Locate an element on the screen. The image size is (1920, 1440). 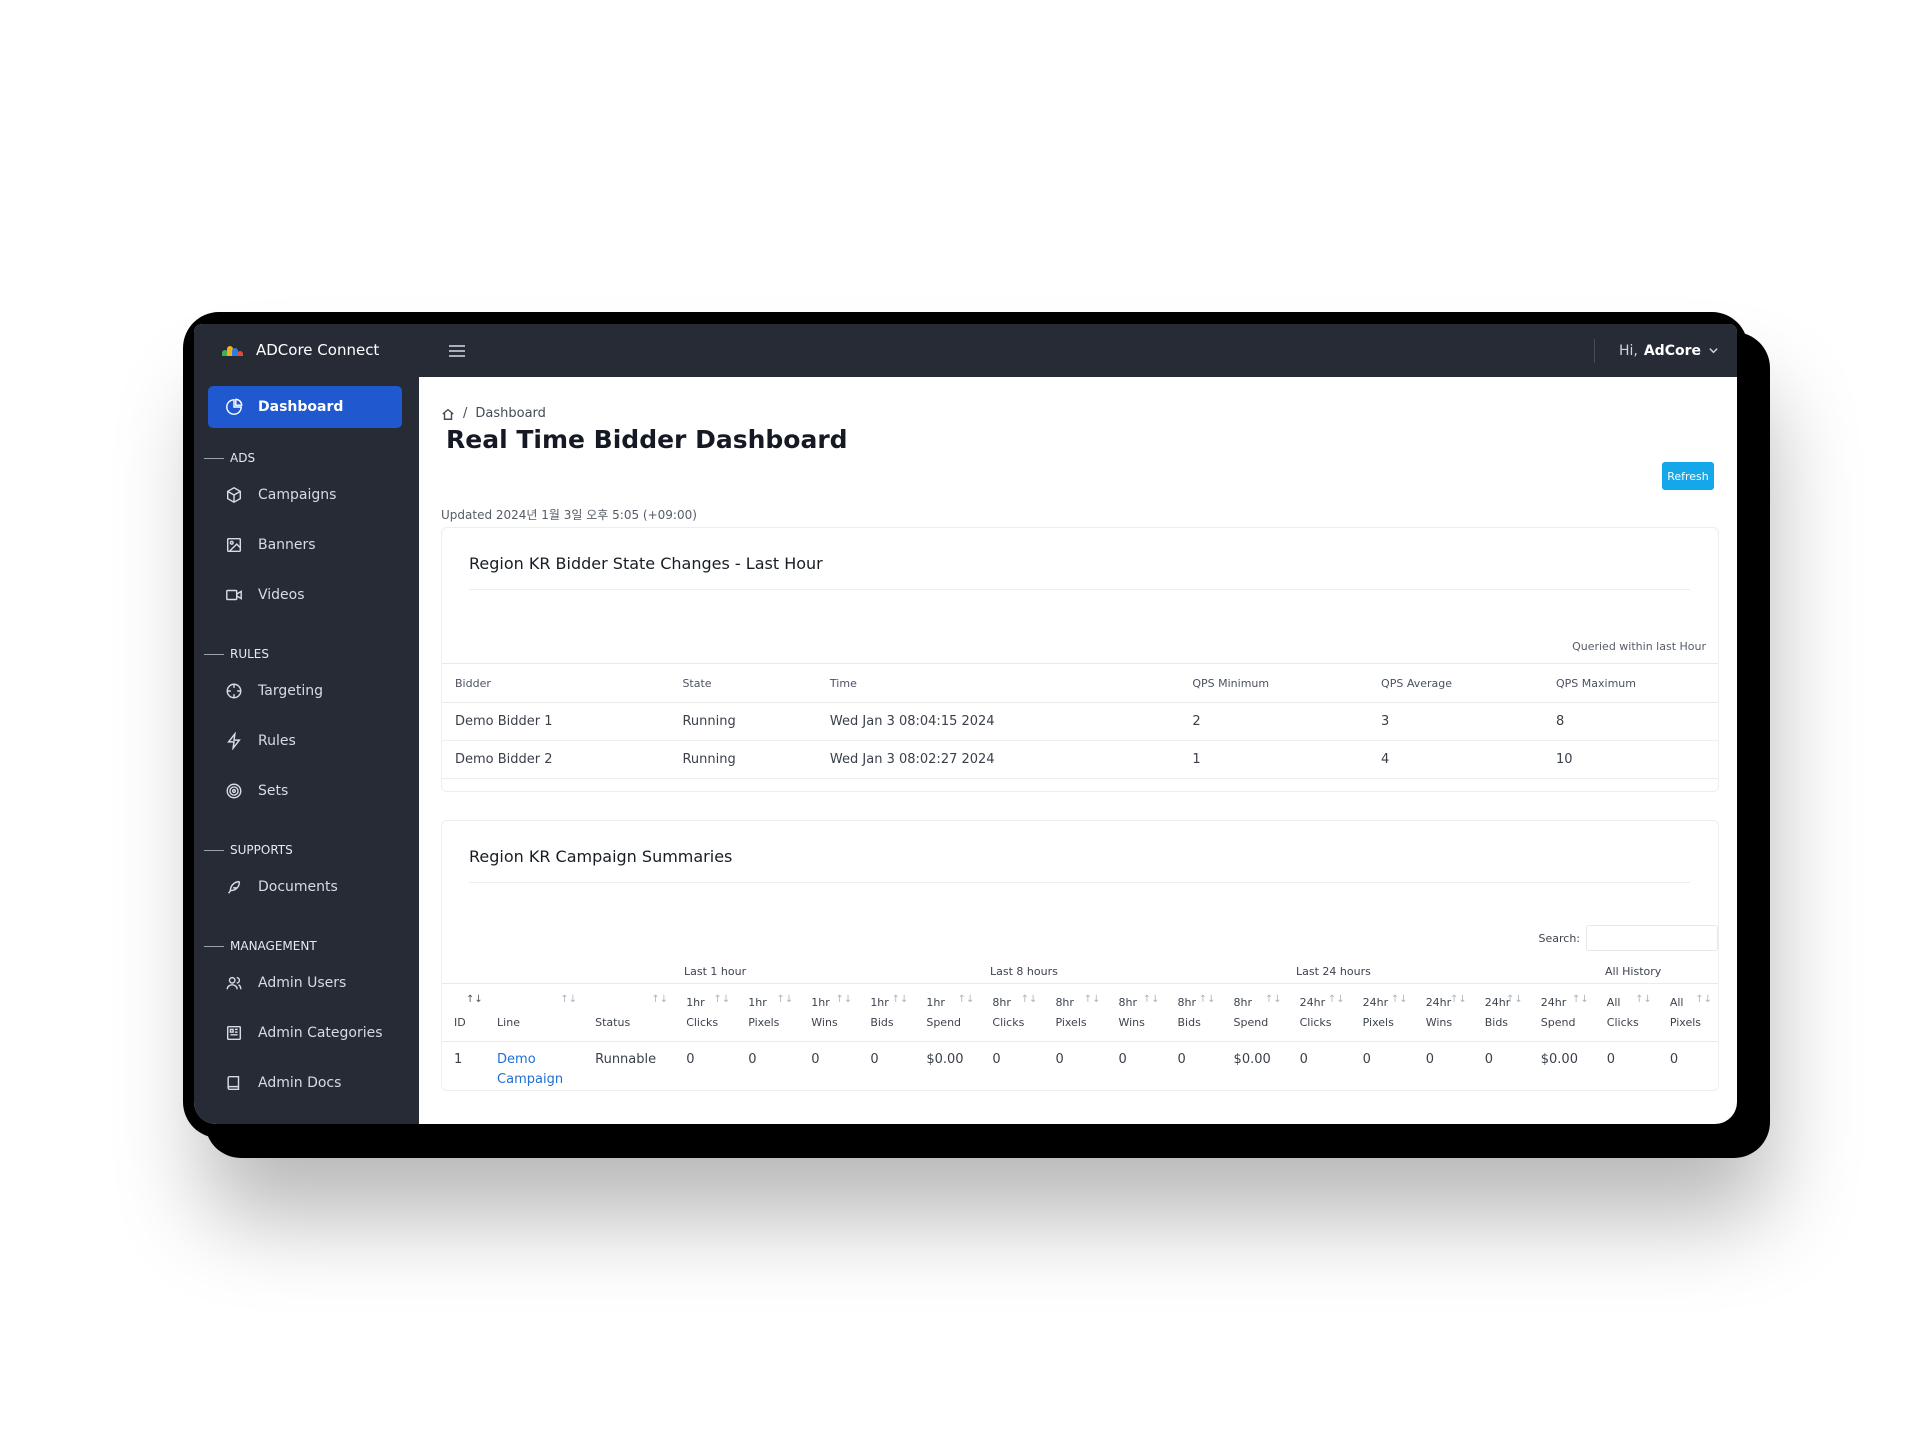
status-badge: Running is located at coordinates (743, 759).